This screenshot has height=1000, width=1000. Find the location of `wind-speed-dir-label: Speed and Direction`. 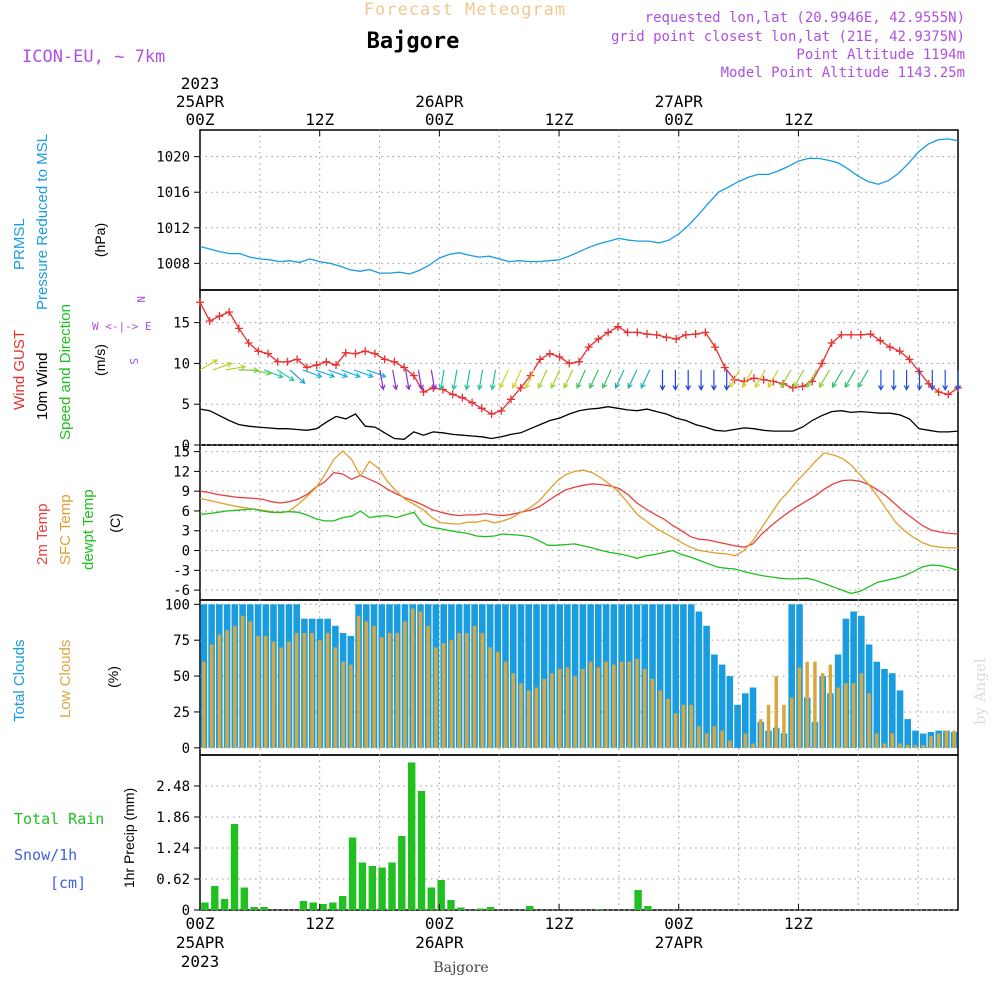

wind-speed-dir-label: Speed and Direction is located at coordinates (65, 372).